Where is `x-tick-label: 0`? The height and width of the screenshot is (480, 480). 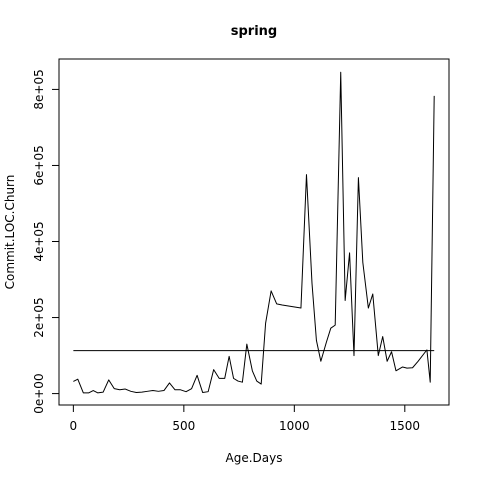
x-tick-label: 0 is located at coordinates (74, 426).